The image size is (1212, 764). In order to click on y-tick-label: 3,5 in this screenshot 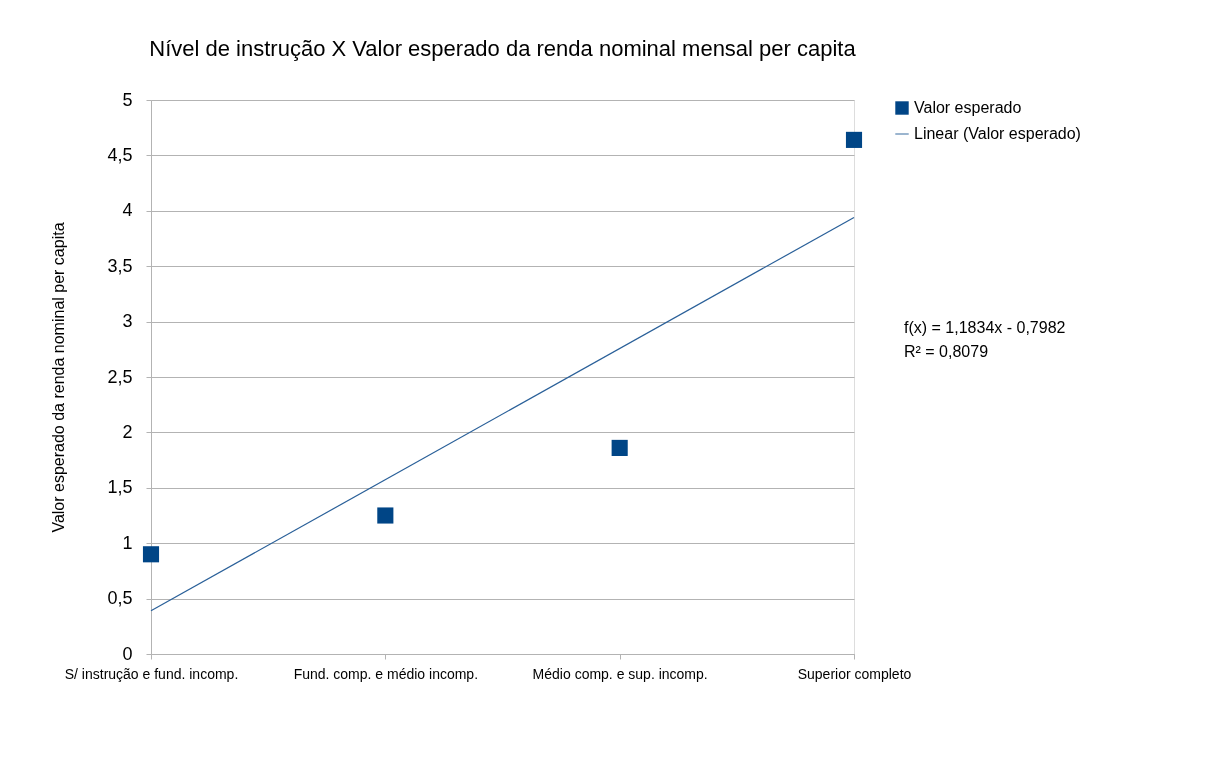, I will do `click(120, 265)`.